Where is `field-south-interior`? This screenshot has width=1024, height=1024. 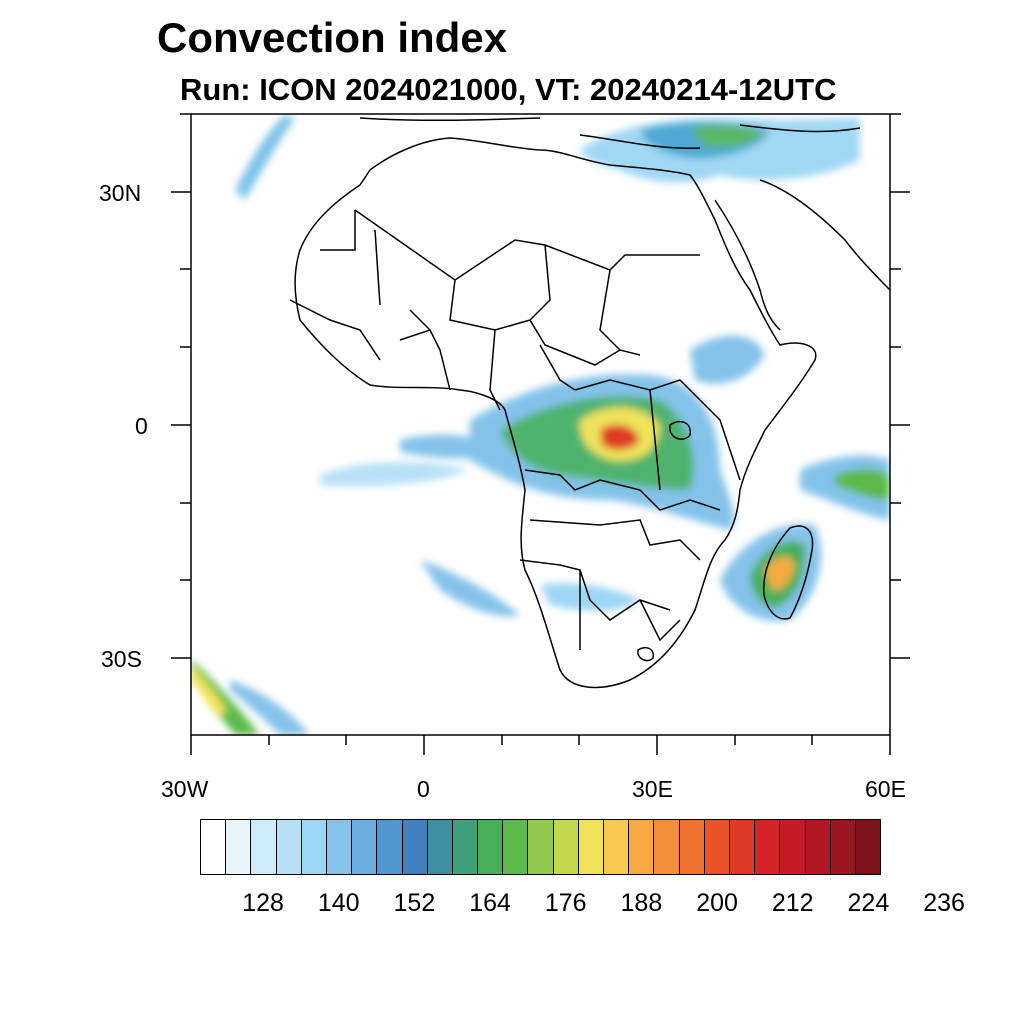
field-south-interior is located at coordinates (590, 597).